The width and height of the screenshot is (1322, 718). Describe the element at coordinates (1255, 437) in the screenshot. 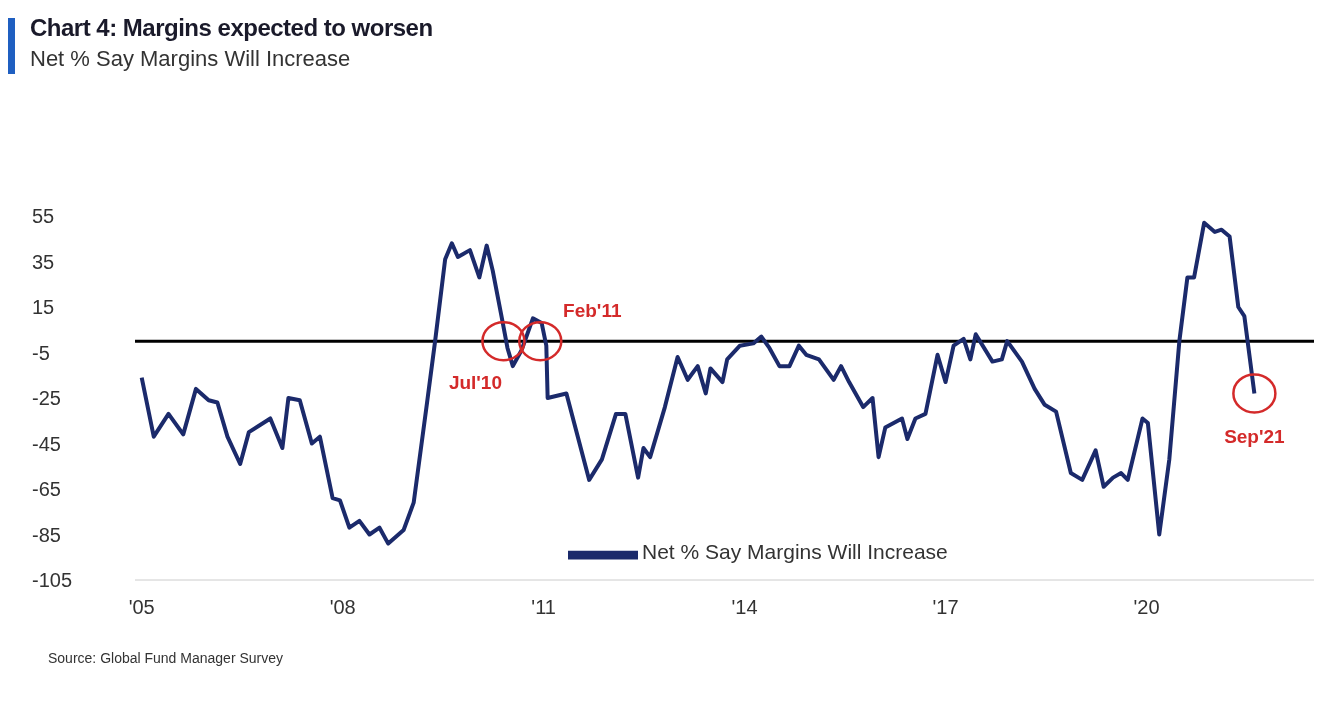

I see `annotation: Sep'21` at that location.